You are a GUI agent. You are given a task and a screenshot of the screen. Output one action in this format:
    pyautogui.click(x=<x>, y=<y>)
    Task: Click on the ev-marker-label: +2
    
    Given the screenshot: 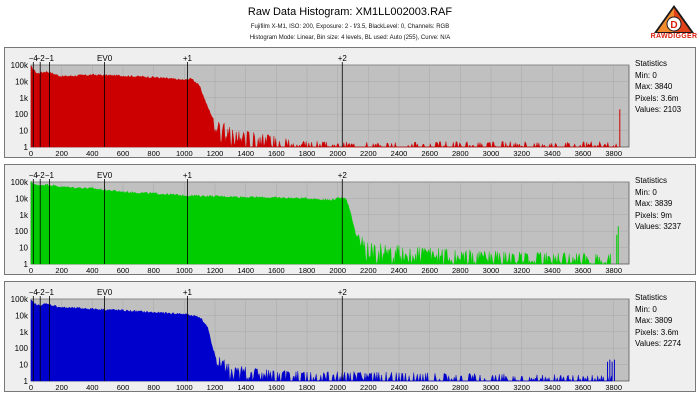 What is the action you would take?
    pyautogui.click(x=343, y=175)
    